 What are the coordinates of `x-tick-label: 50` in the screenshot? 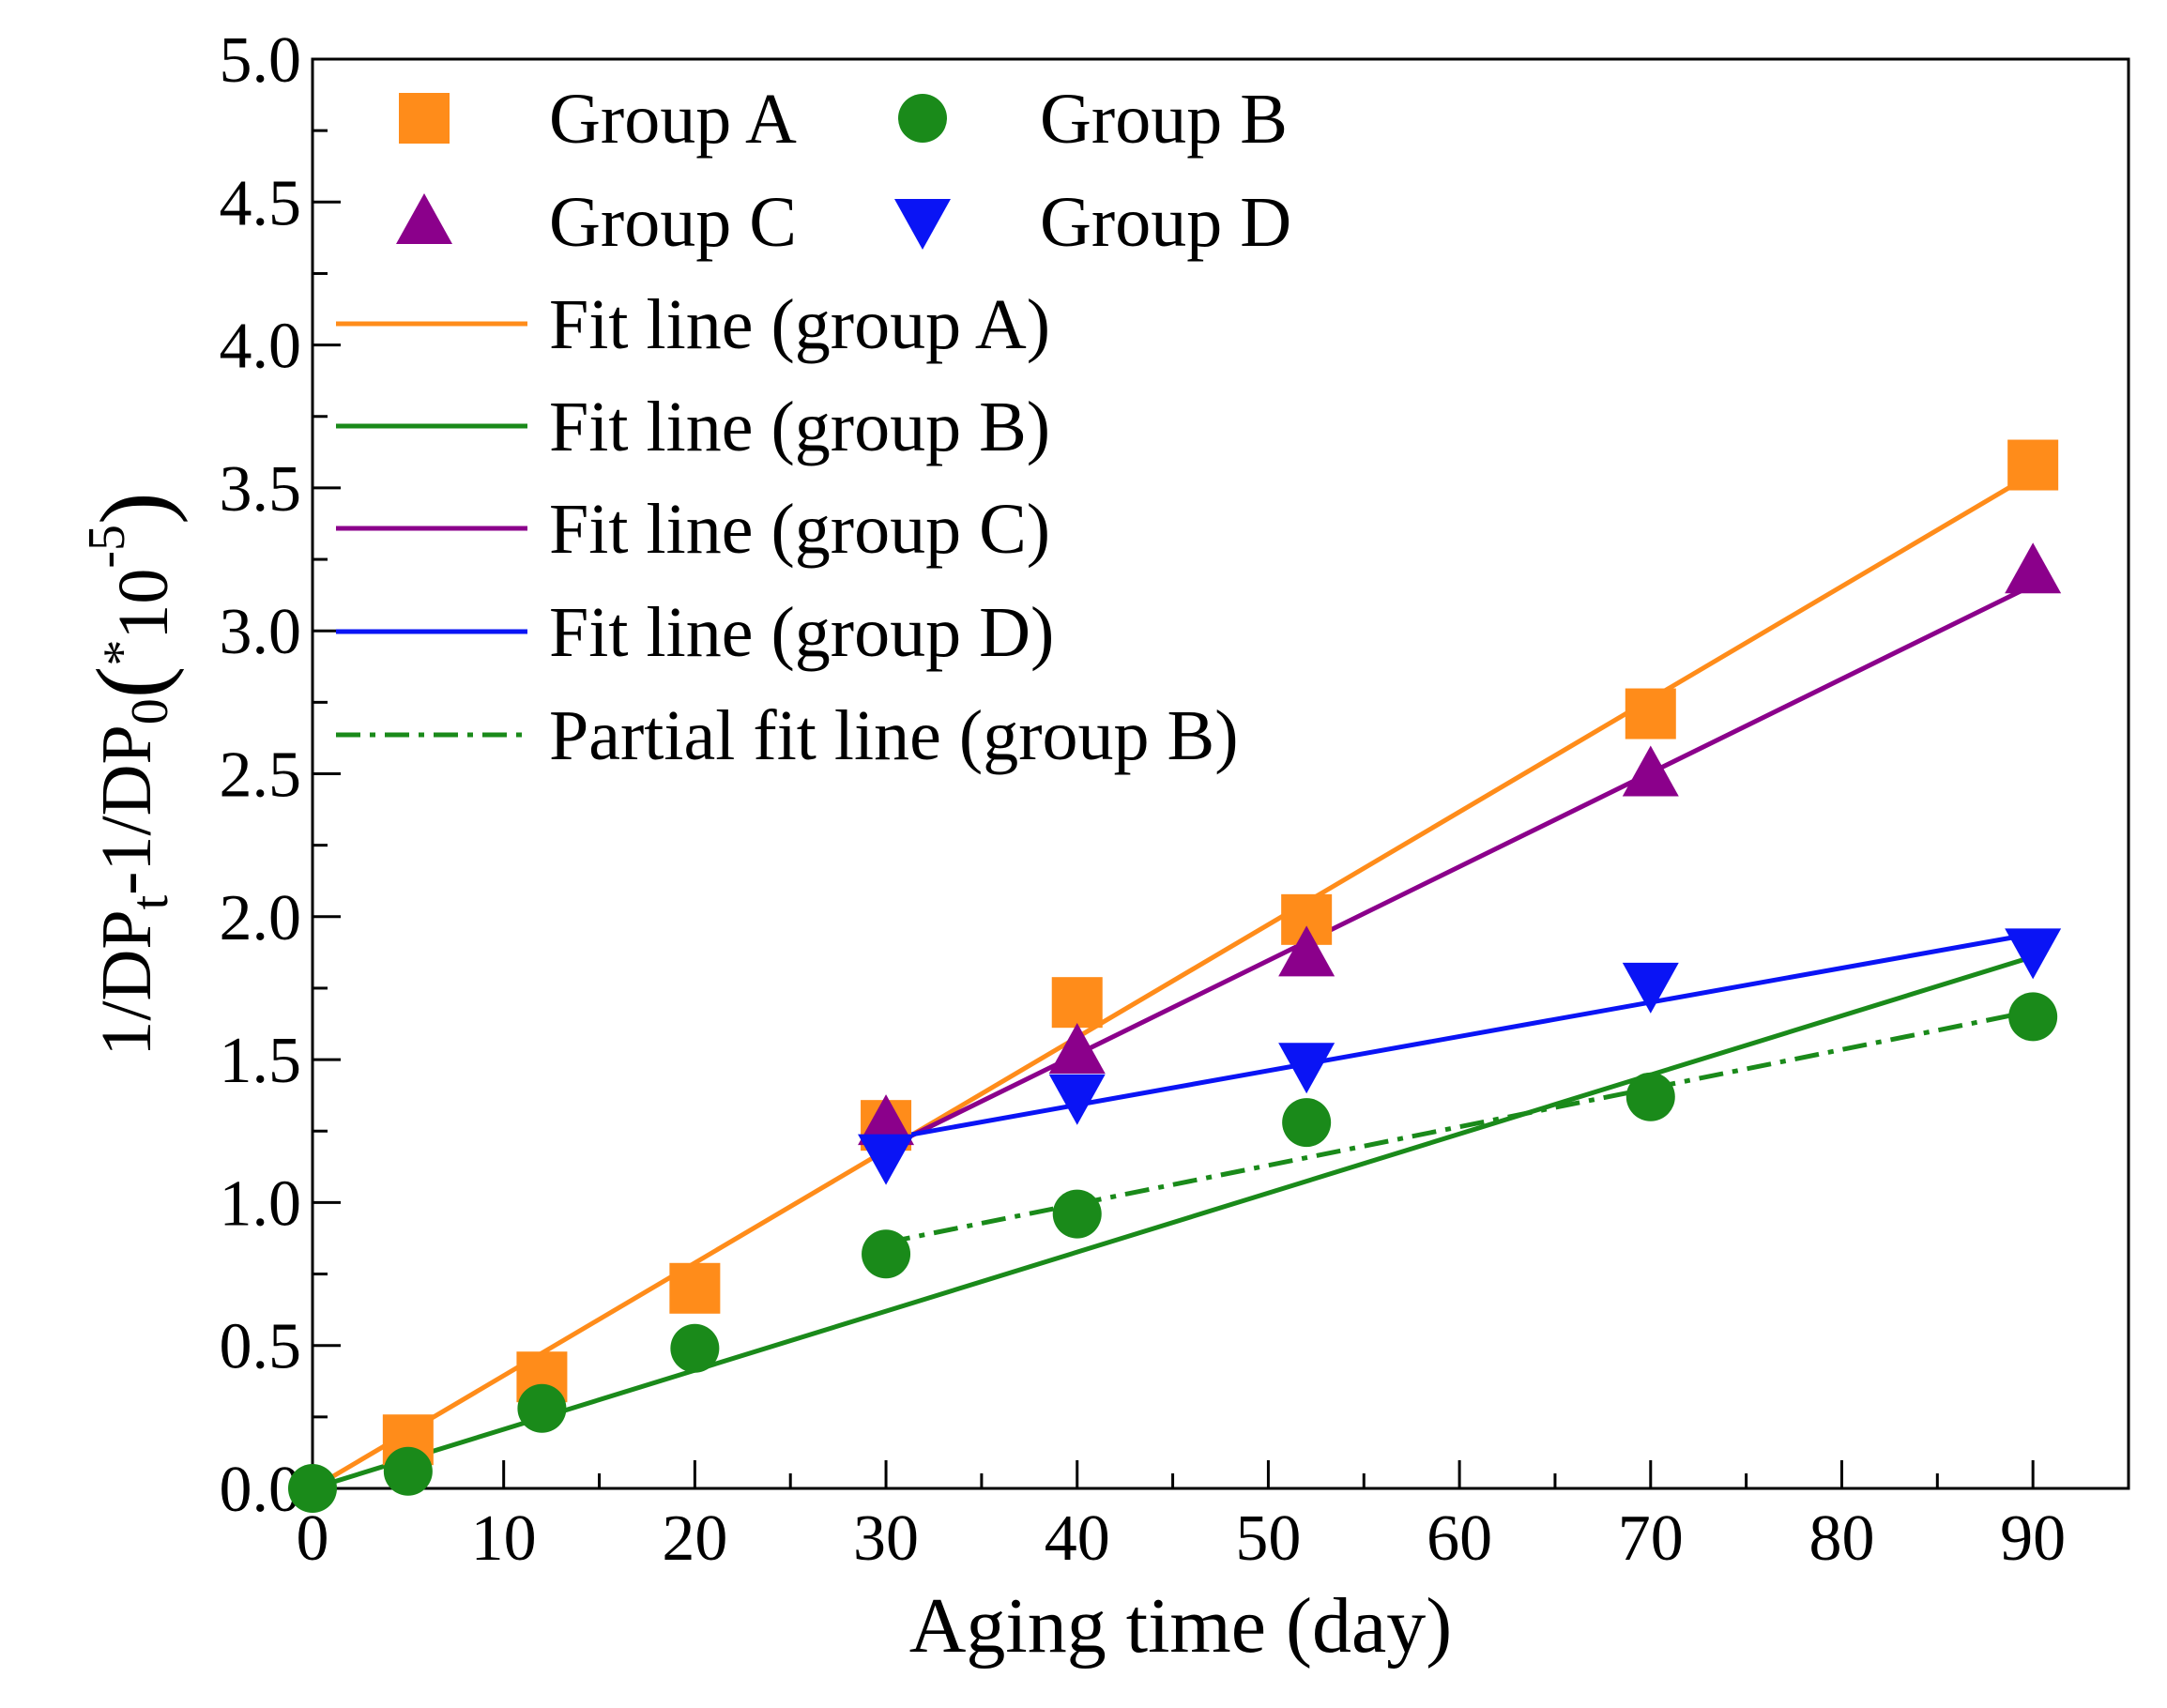 It's located at (1268, 1539).